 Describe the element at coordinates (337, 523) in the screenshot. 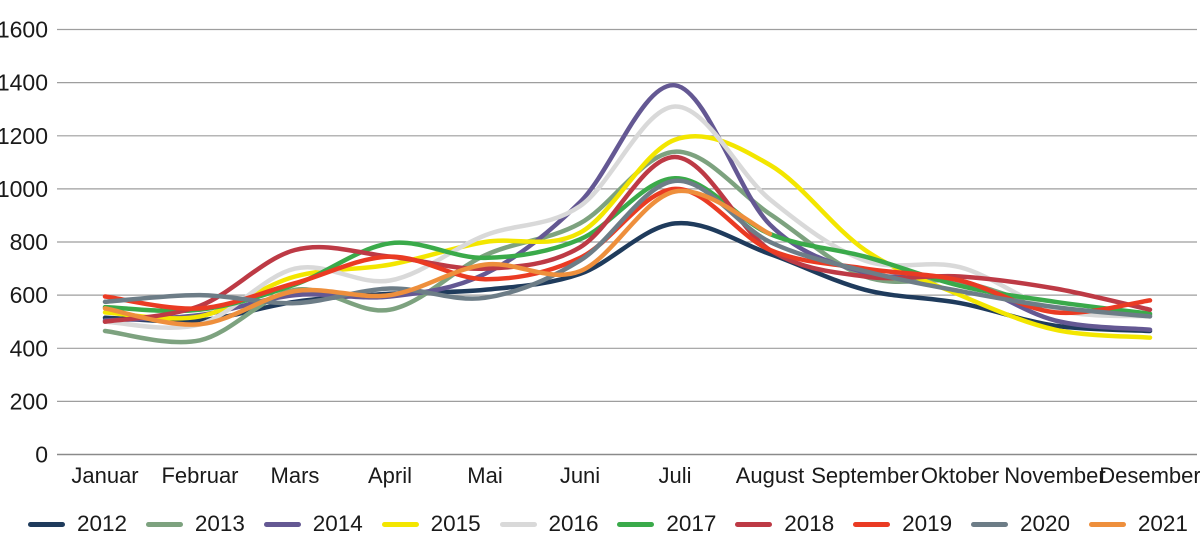

I see `legend-label: 2014` at that location.